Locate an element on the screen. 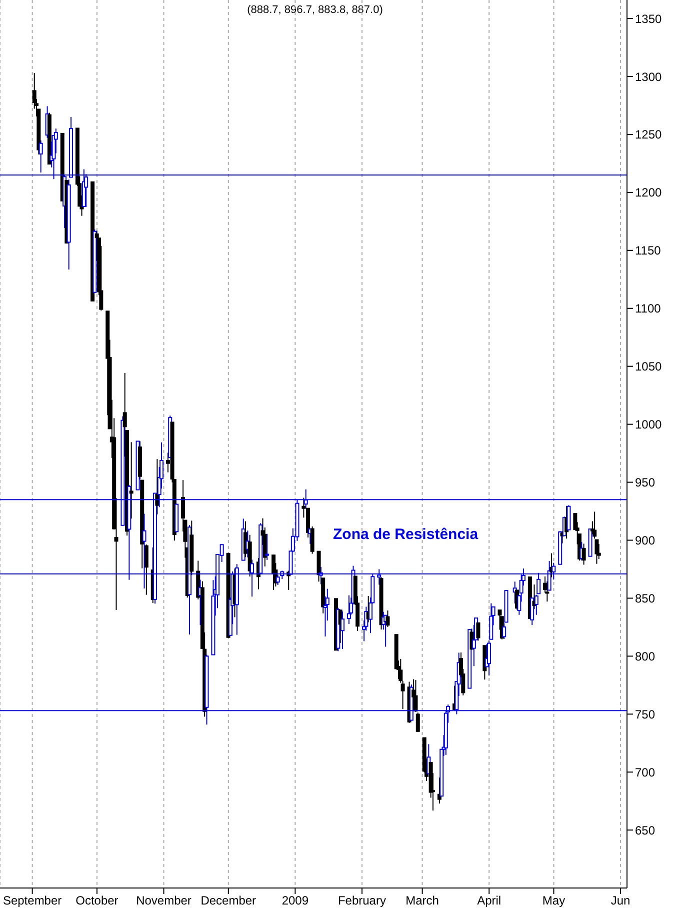 The image size is (679, 910). x-tick-label: April is located at coordinates (489, 901).